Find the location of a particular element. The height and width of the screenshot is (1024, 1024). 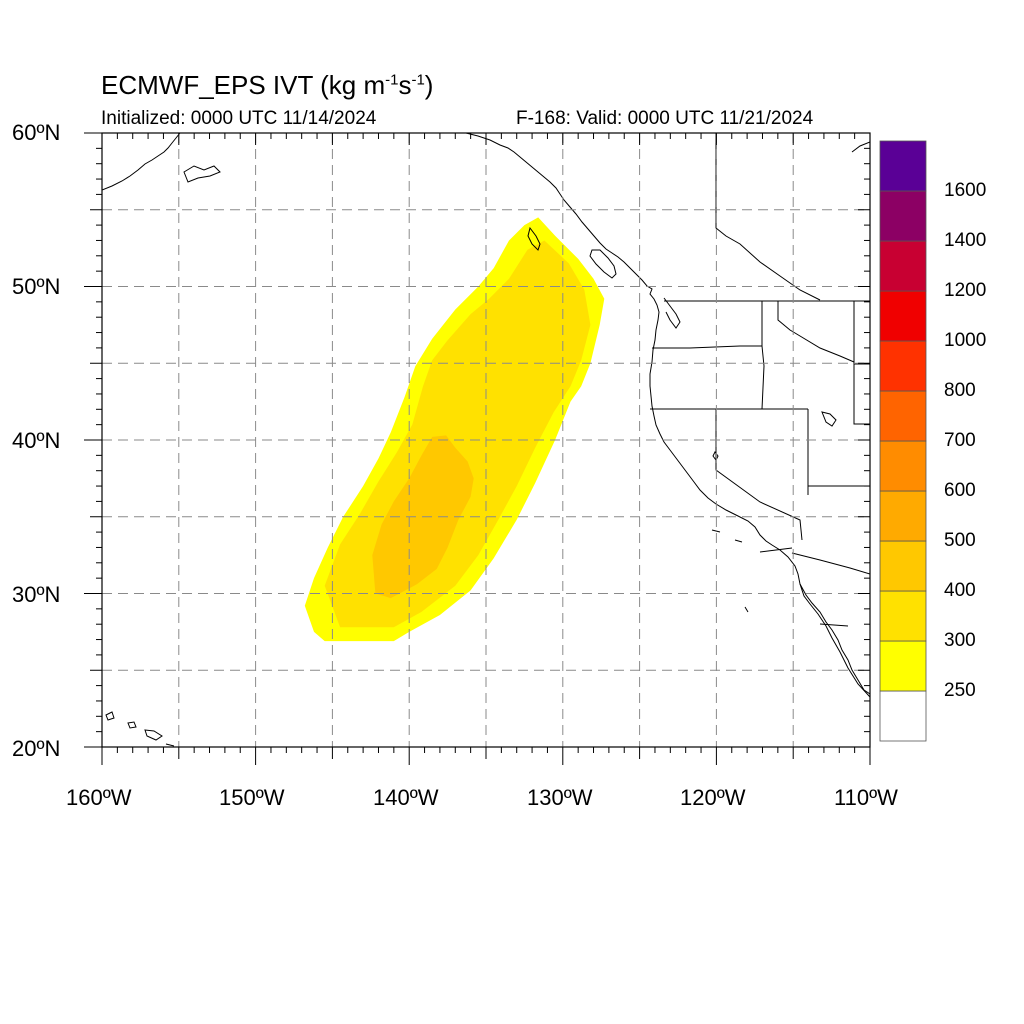

coastline-alaska is located at coordinates (141, 162).